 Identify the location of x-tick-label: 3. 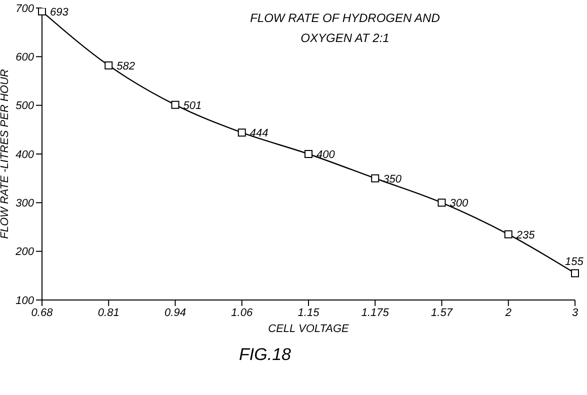
(575, 312).